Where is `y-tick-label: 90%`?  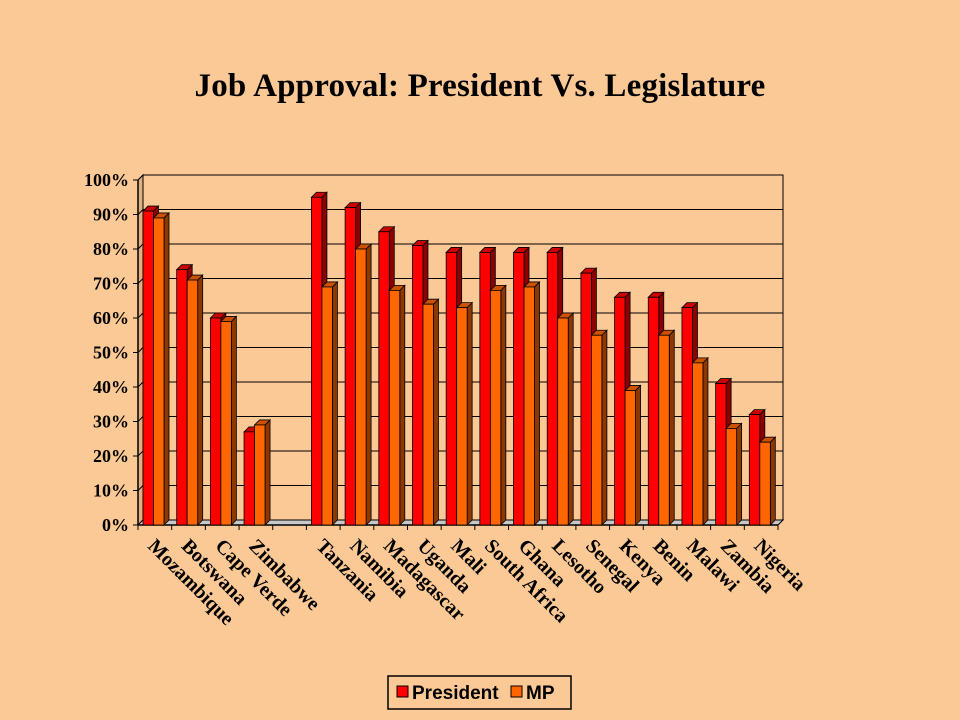 y-tick-label: 90% is located at coordinates (111, 215).